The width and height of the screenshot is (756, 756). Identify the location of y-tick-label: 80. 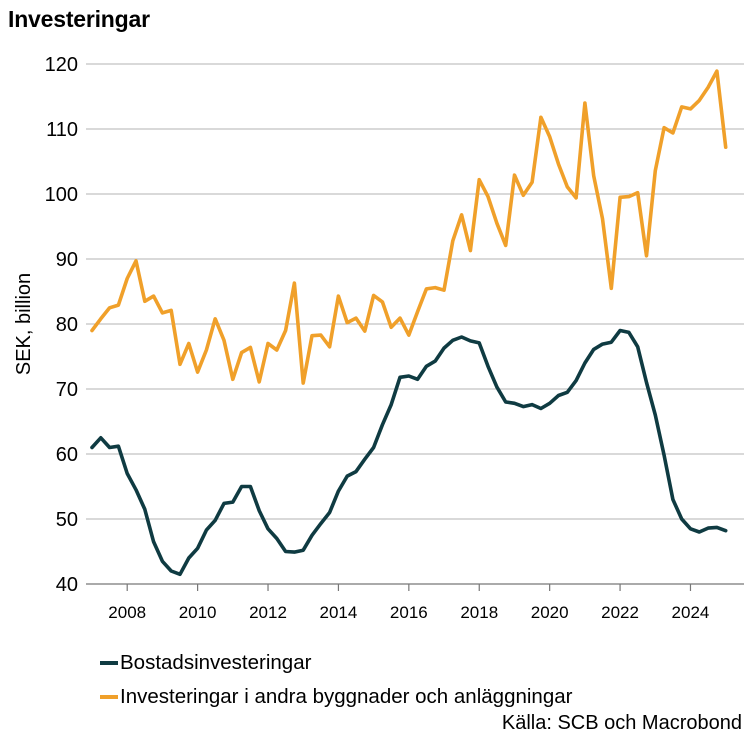
(67, 325).